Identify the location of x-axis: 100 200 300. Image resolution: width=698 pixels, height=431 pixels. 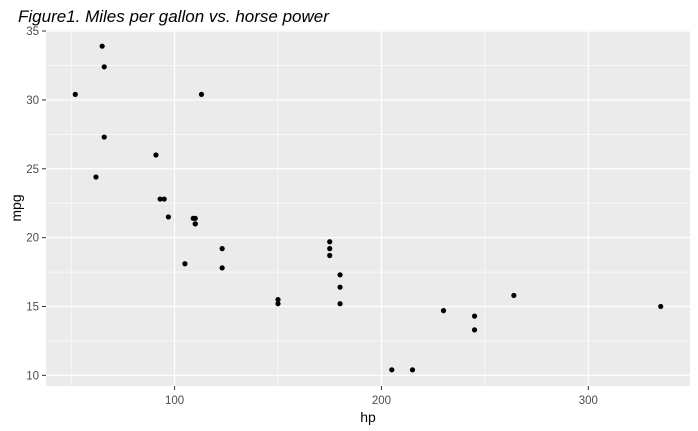
(381, 396).